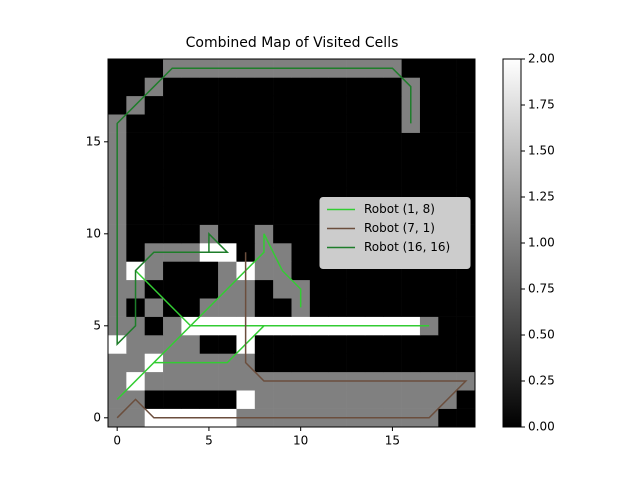 Image resolution: width=640 pixels, height=480 pixels. Describe the element at coordinates (93, 233) in the screenshot. I see `y-tick-label: 10` at that location.